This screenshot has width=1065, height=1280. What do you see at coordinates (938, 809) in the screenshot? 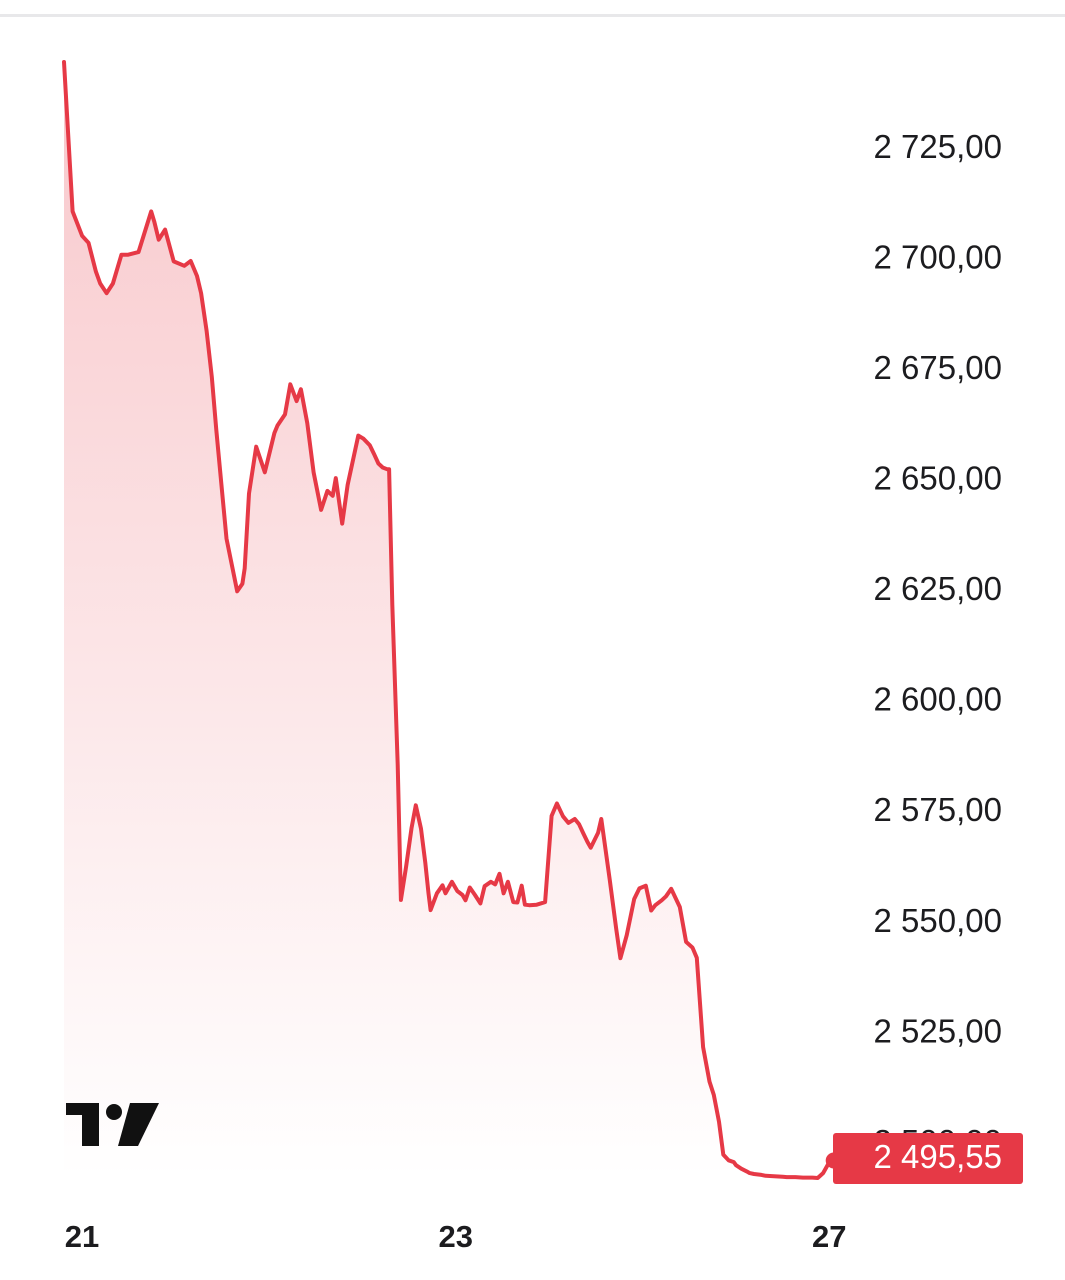
I see `y-tick-label: 2 575,00` at bounding box center [938, 809].